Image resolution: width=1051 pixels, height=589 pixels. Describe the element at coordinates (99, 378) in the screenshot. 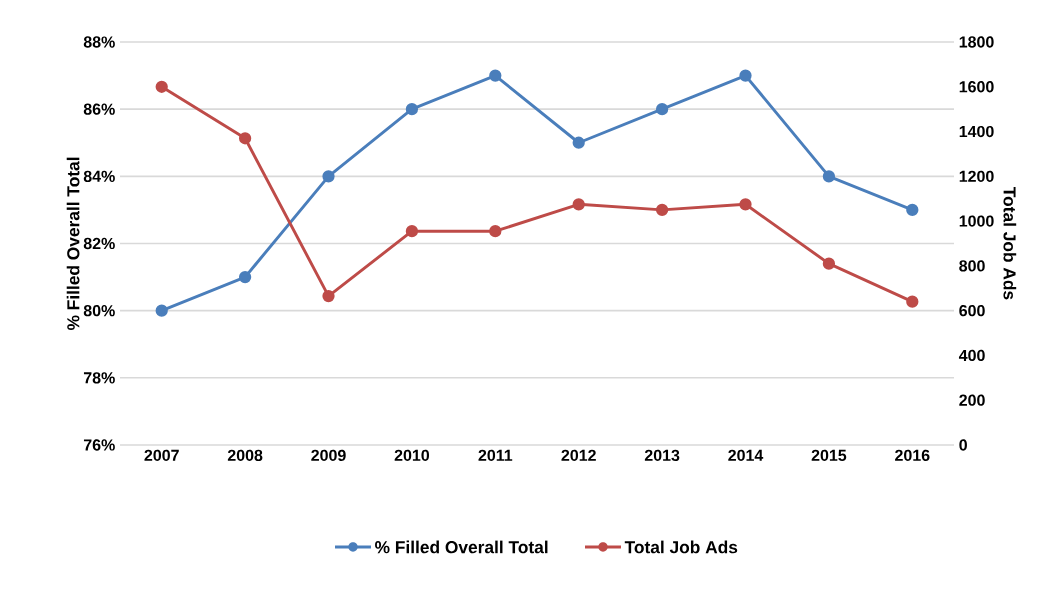

I see `y-tick-label: 78%` at that location.